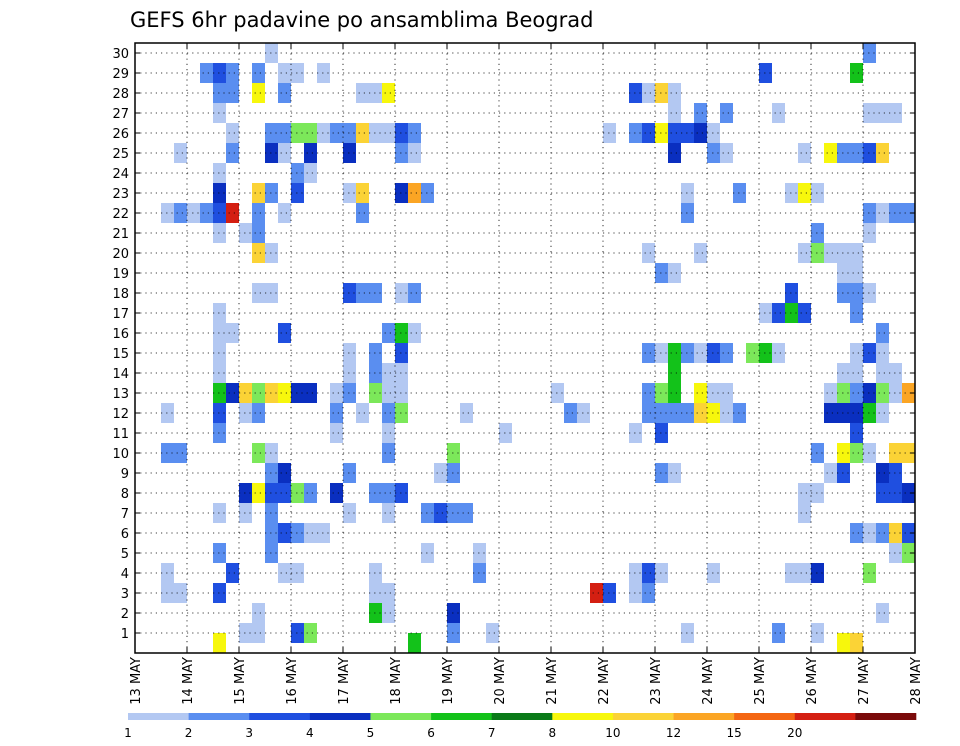  I want to click on y-tick-label: 2, so click(125, 614).